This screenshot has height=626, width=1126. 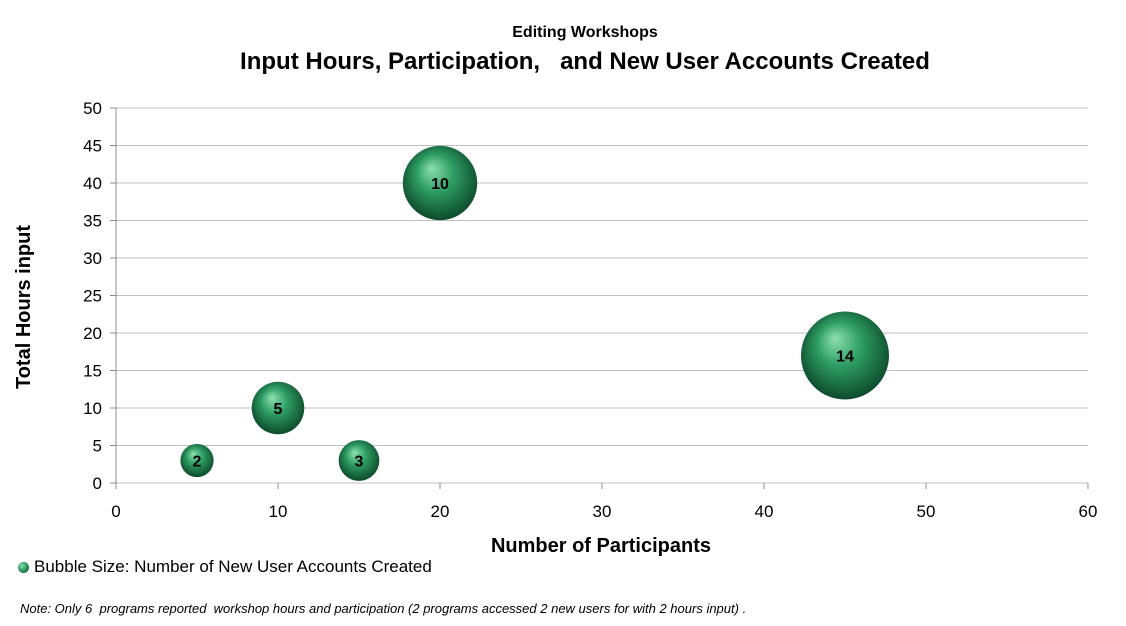 I want to click on y-tick-label-15: 15, so click(x=92, y=371).